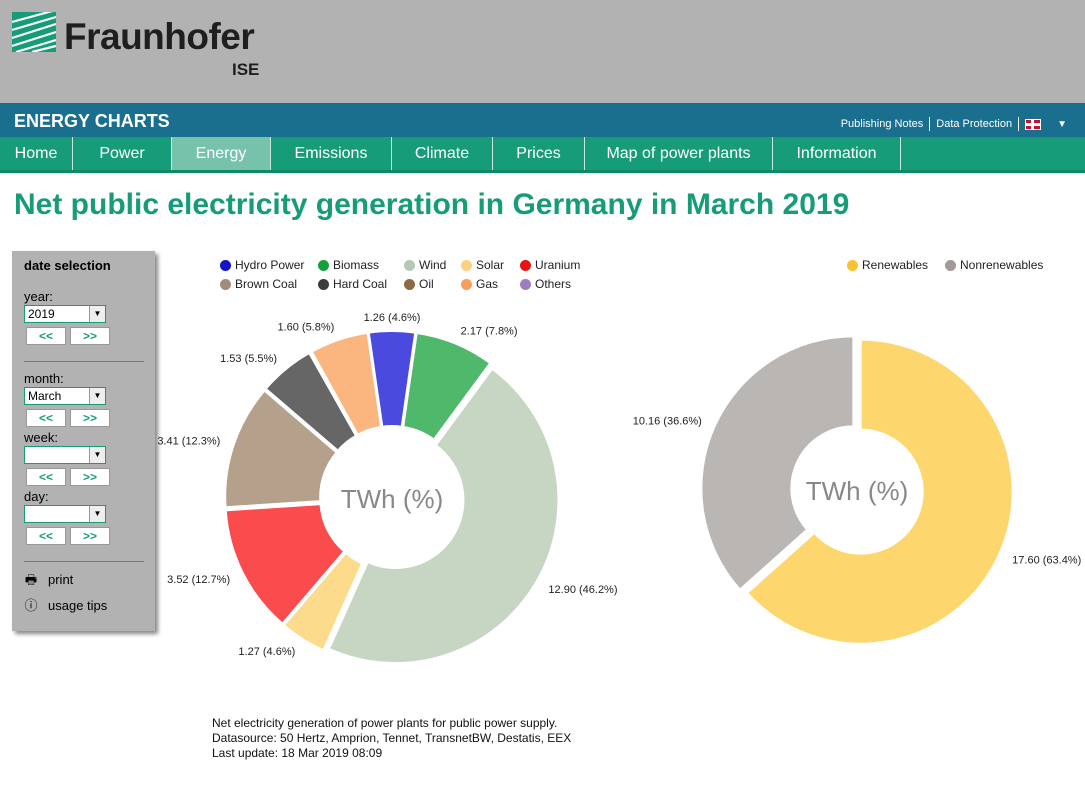  I want to click on slice-value-label: 2.17 (7.8%), so click(489, 332).